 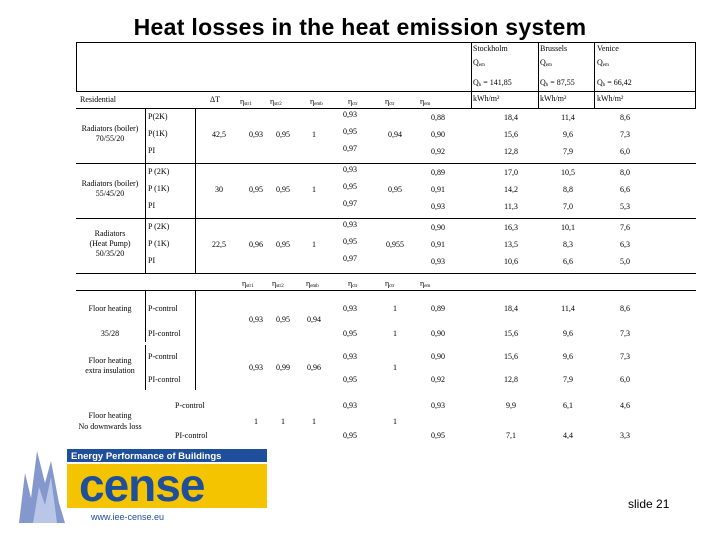 What do you see at coordinates (618, 82) in the screenshot?
I see `qh-value-value: = 66,42` at bounding box center [618, 82].